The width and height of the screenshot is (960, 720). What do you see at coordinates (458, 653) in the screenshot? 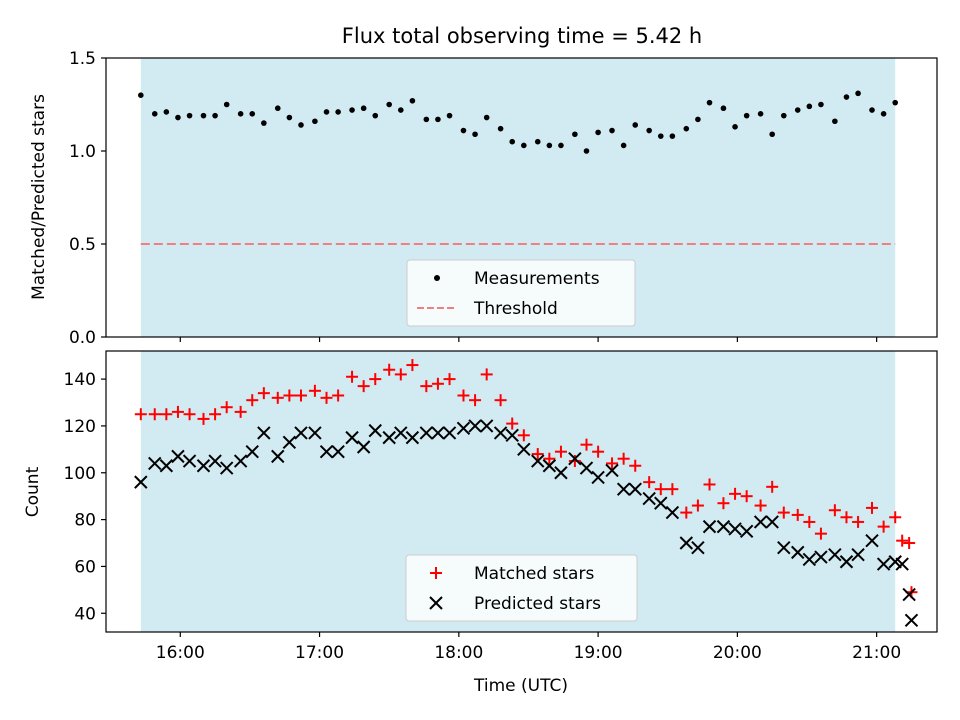
I see `bottom-x-tick-label: 18:00` at bounding box center [458, 653].